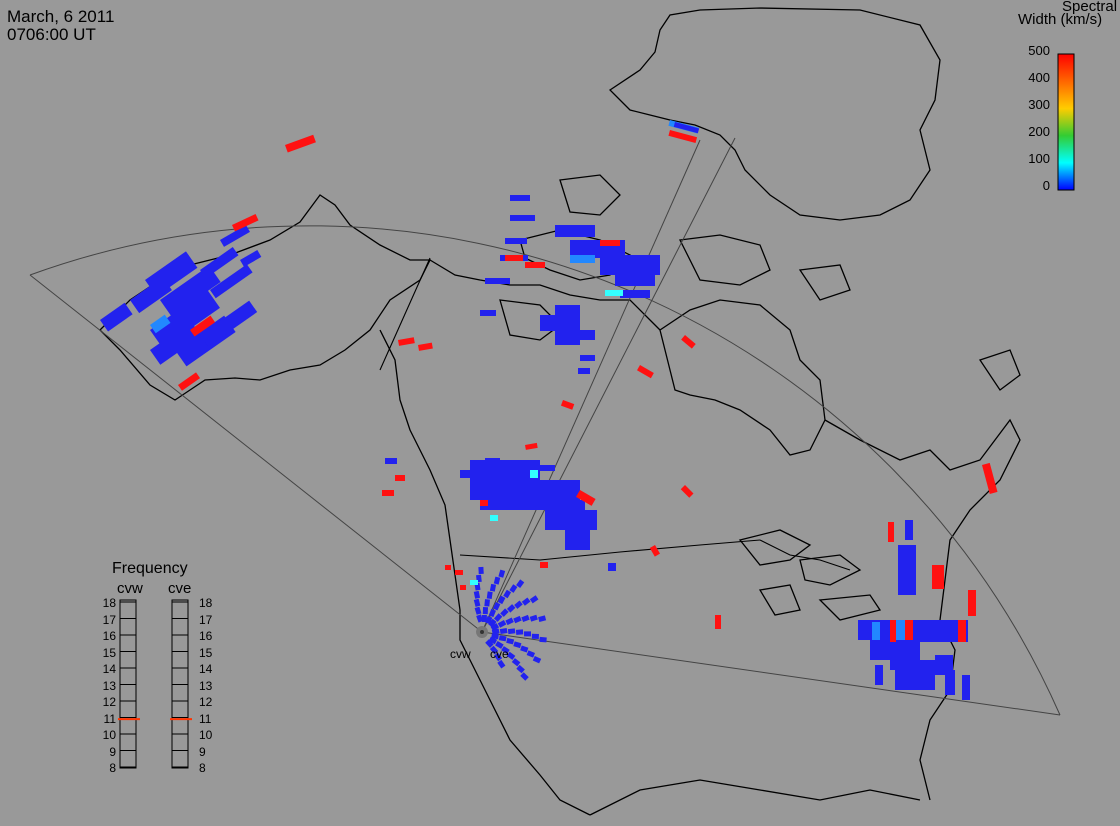 This screenshot has width=1120, height=826. I want to click on frequency-scale-right-11: 11, so click(205, 718).